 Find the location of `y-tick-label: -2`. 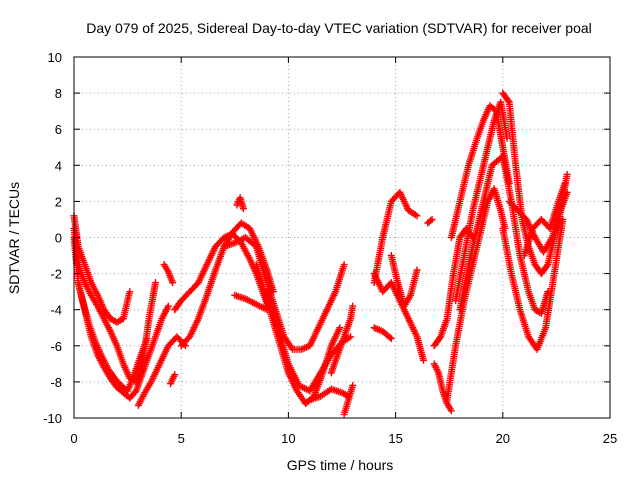

y-tick-label: -2 is located at coordinates (56, 274).